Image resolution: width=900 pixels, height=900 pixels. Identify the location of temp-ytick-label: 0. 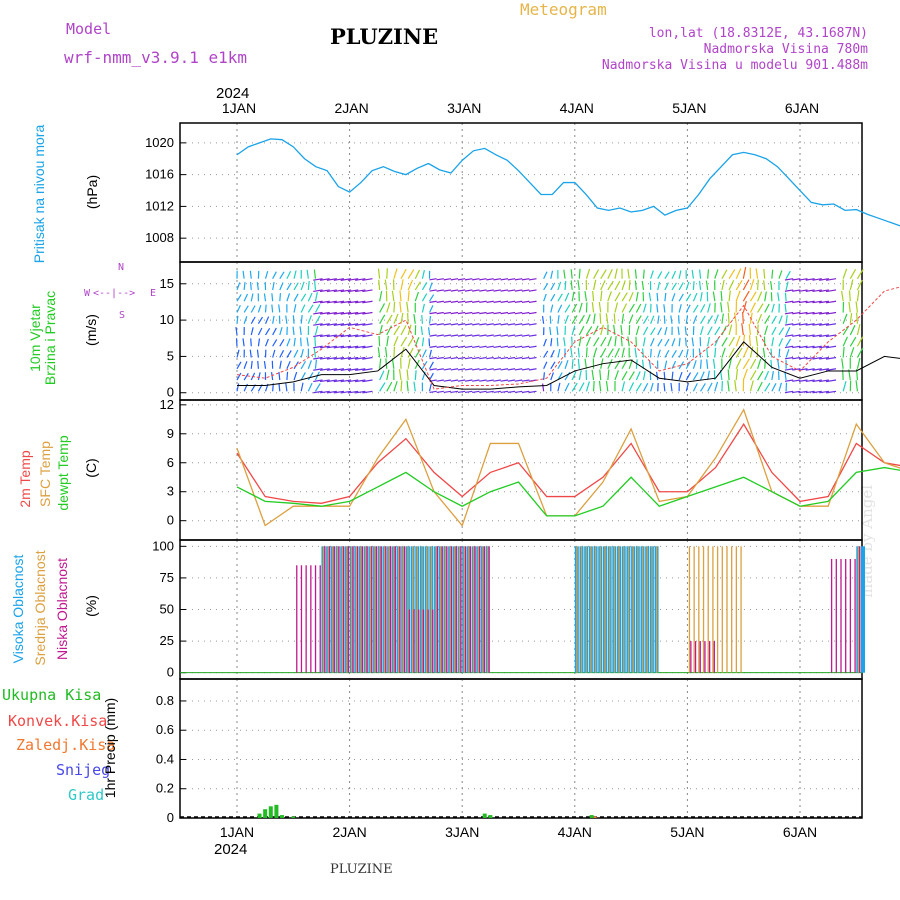
(170, 520).